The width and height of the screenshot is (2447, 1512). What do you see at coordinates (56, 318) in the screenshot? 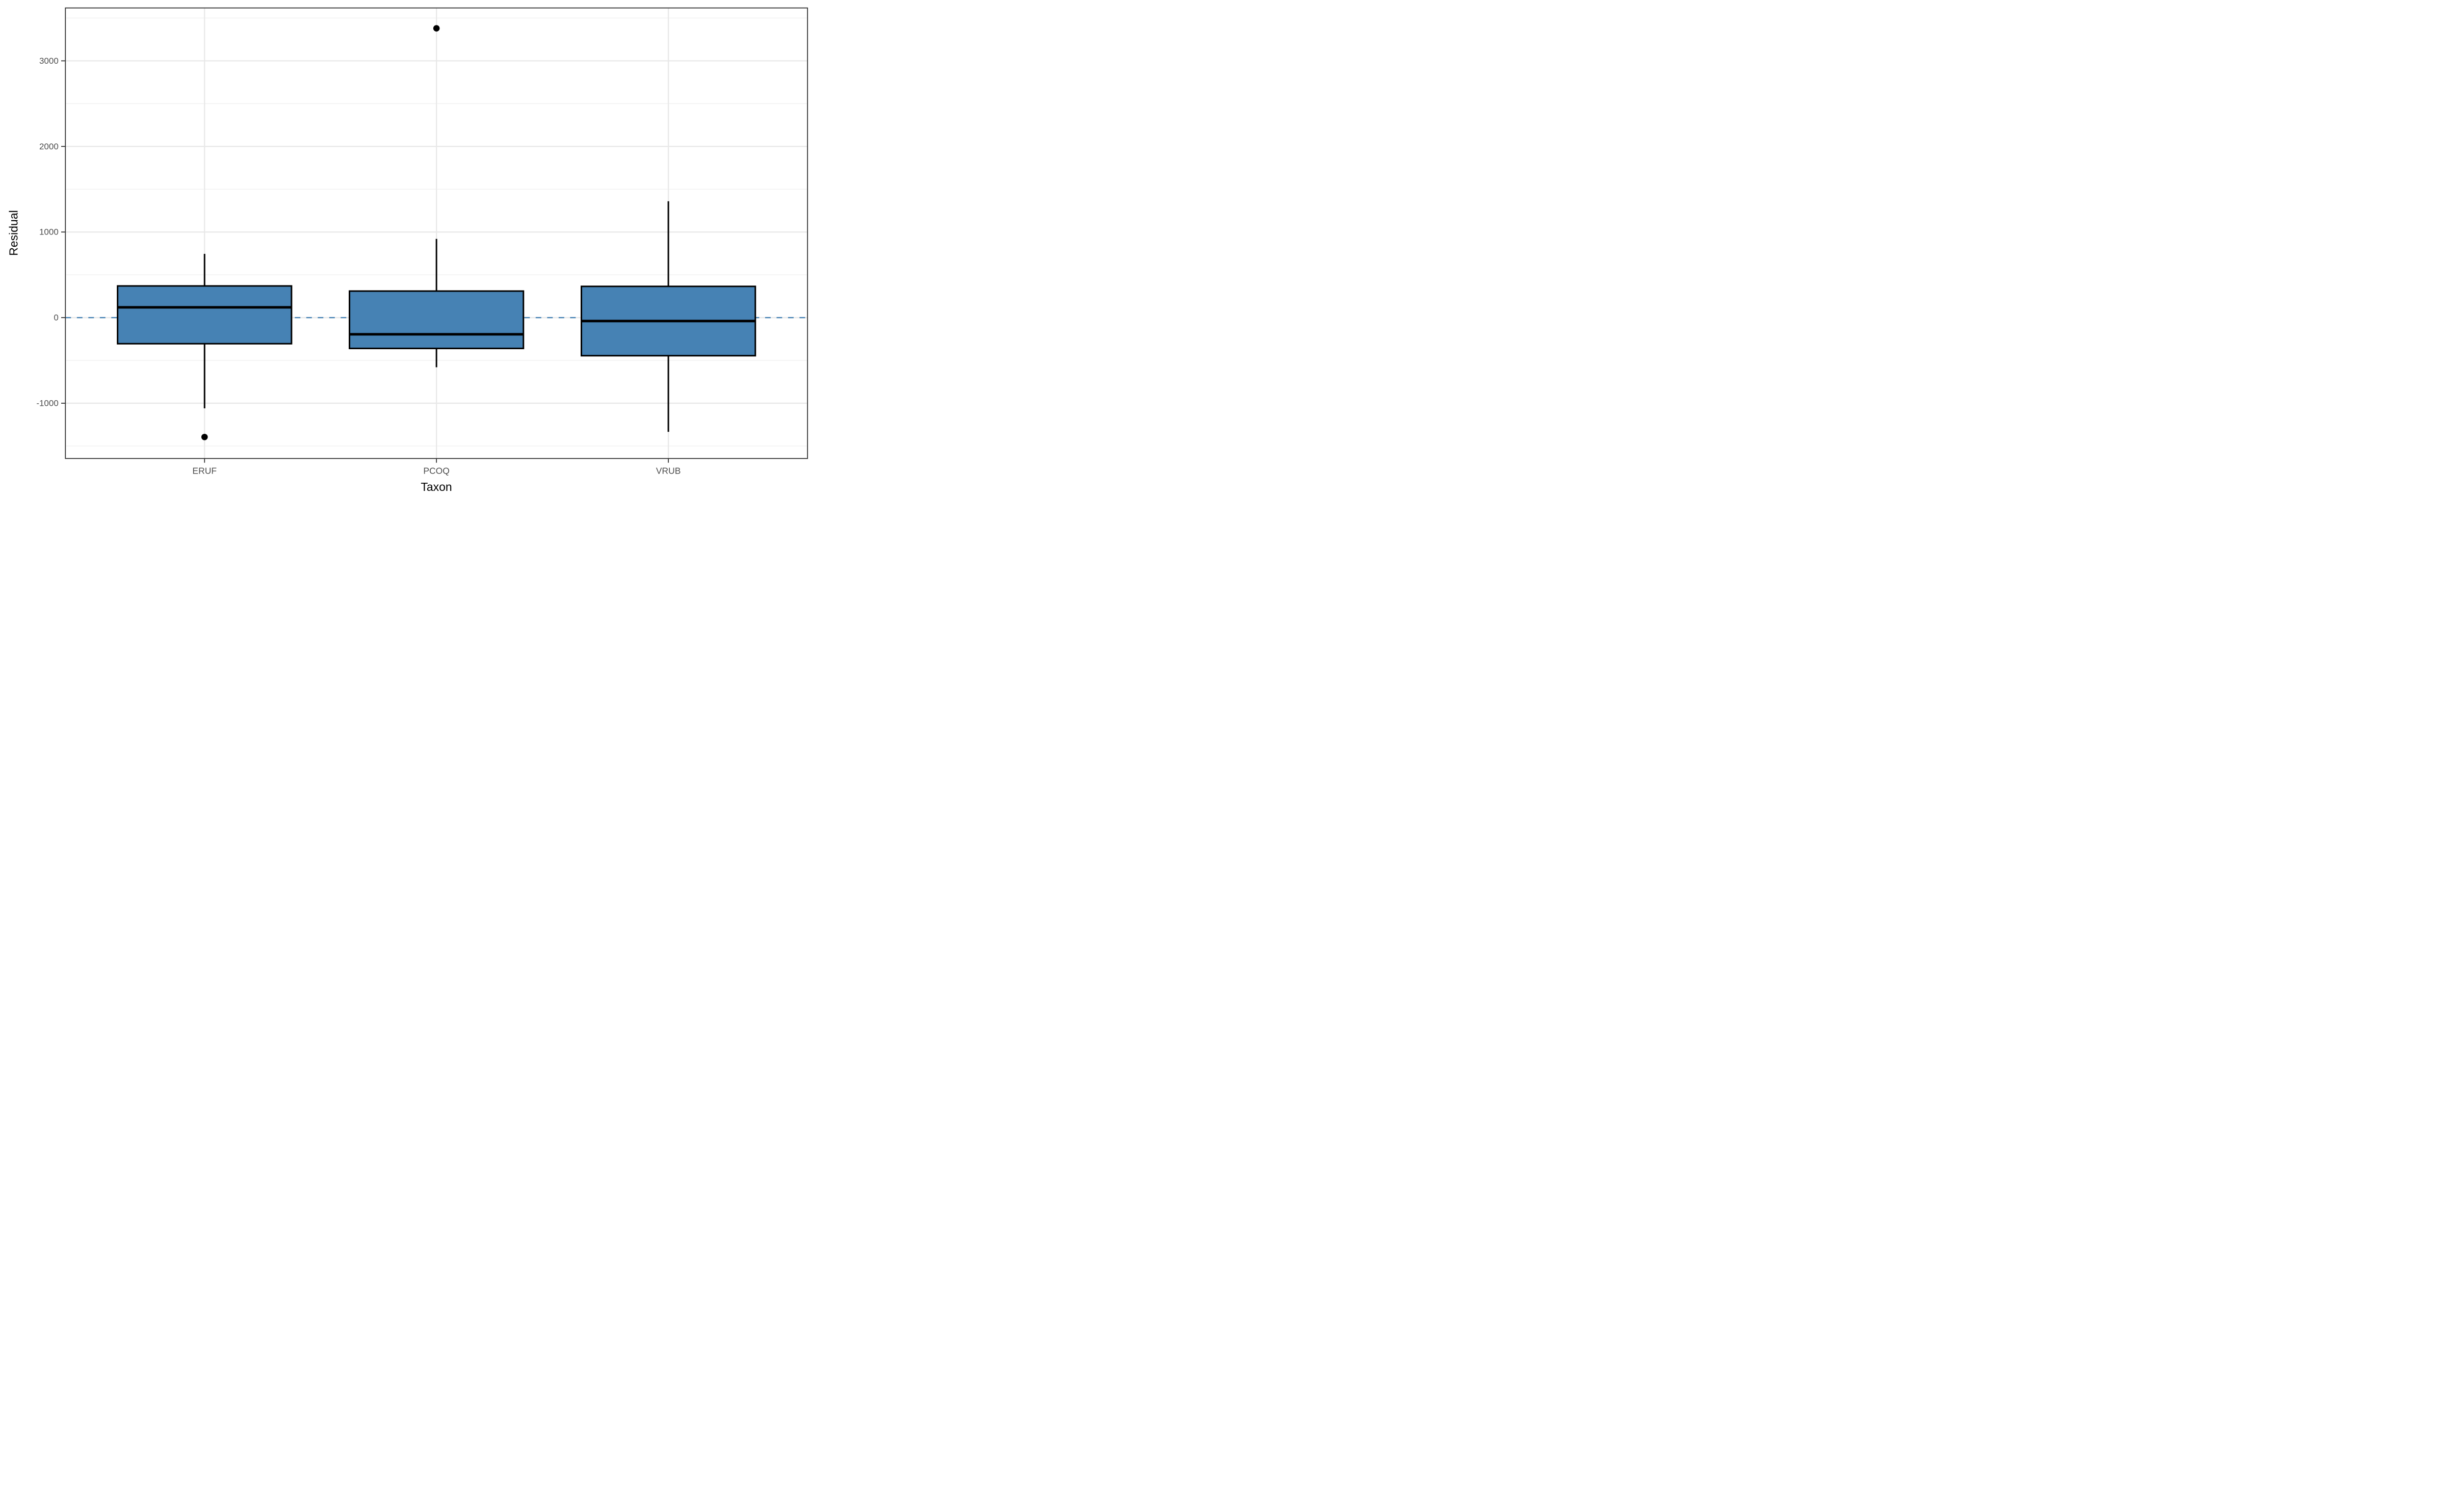
I see `y-tick-label: 0` at bounding box center [56, 318].